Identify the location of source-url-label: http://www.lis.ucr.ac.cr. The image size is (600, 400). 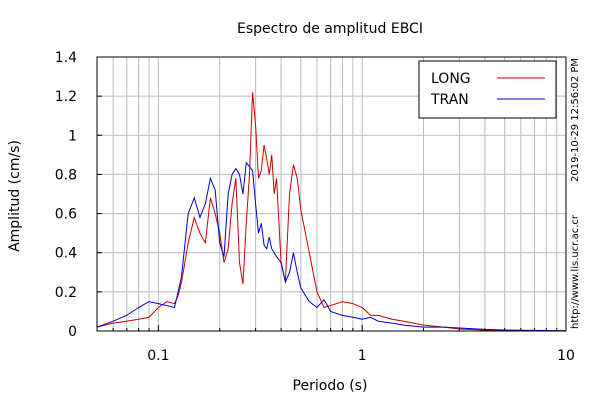
(575, 271).